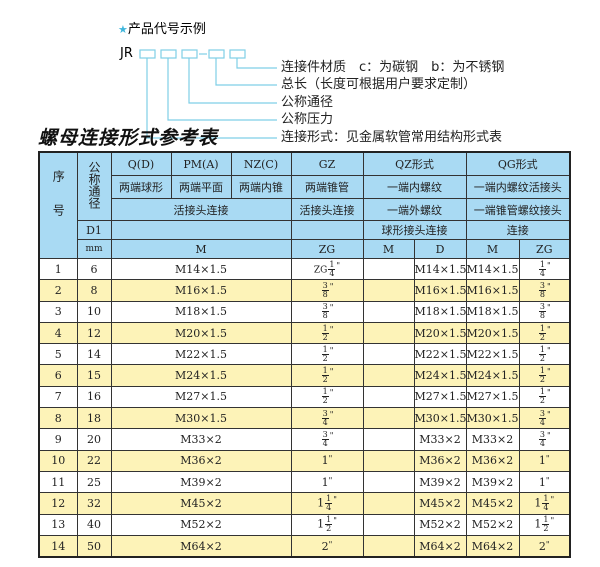 This screenshot has width=600, height=567. Describe the element at coordinates (440, 375) in the screenshot. I see `qz-d: M24×1.5` at that location.